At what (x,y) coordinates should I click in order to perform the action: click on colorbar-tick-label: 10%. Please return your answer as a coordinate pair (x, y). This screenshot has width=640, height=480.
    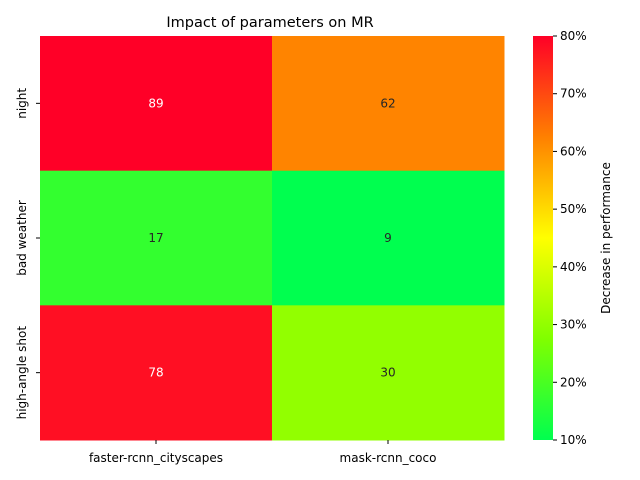
    Looking at the image, I should click on (573, 440).